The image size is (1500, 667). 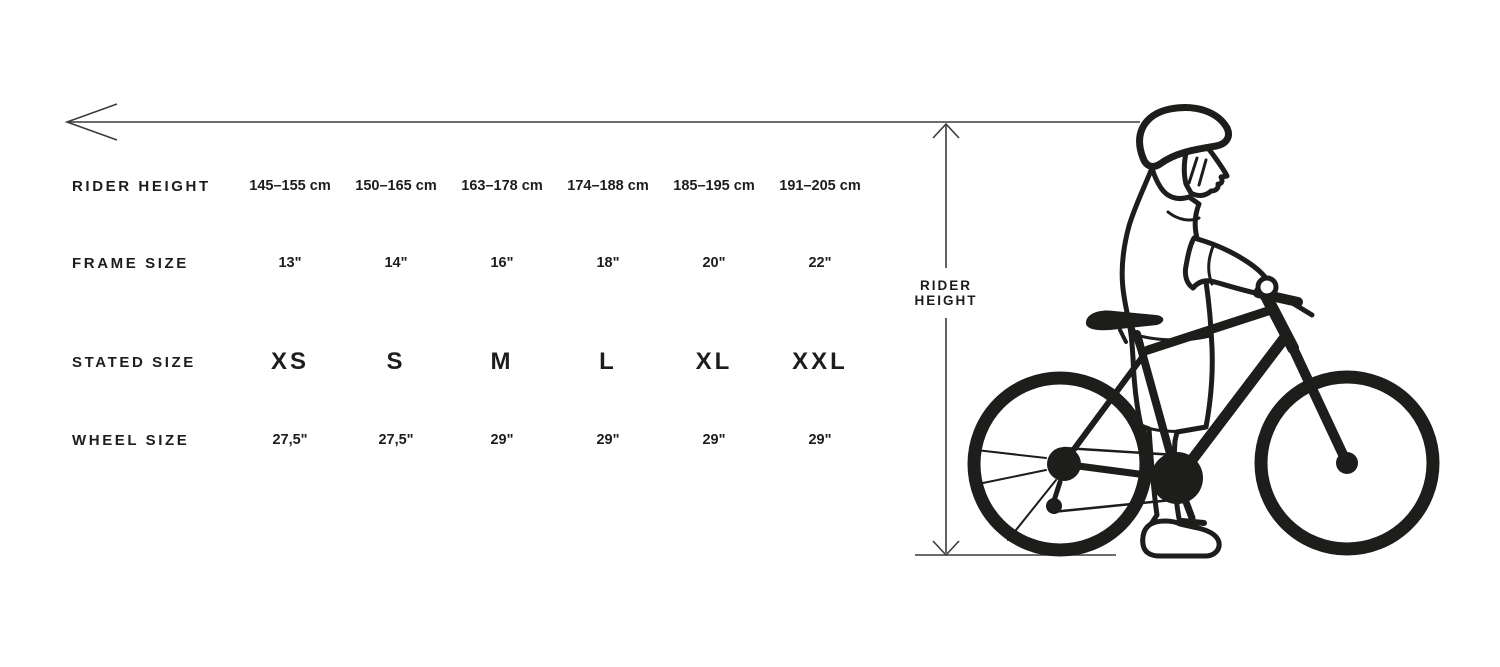 I want to click on rider-height-arrow-label: RIDER HEIGHT, so click(x=946, y=293).